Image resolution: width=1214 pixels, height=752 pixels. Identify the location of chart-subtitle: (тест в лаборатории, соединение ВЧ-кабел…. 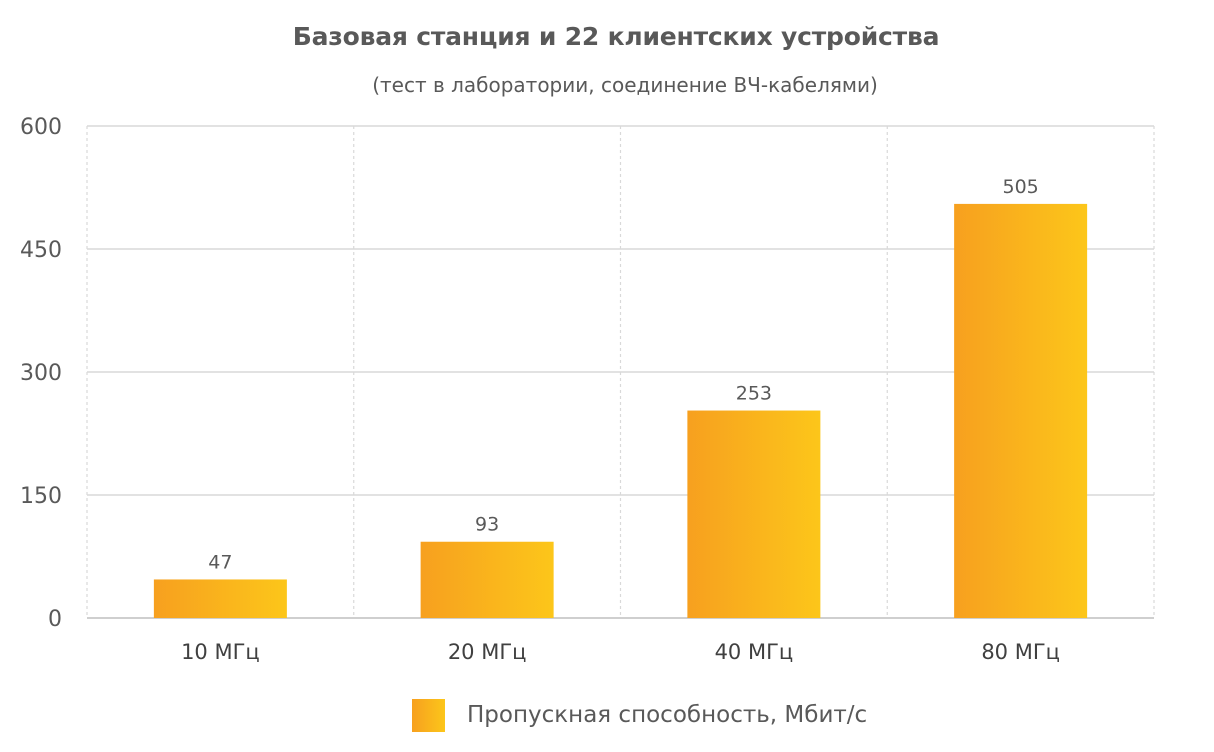
(625, 85).